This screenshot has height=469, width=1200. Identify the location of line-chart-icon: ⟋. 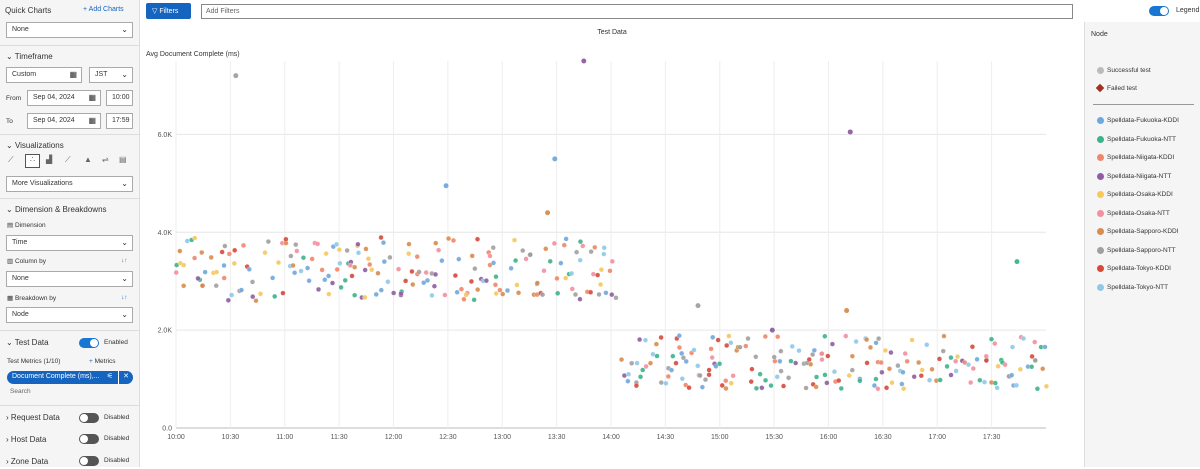
(11, 159).